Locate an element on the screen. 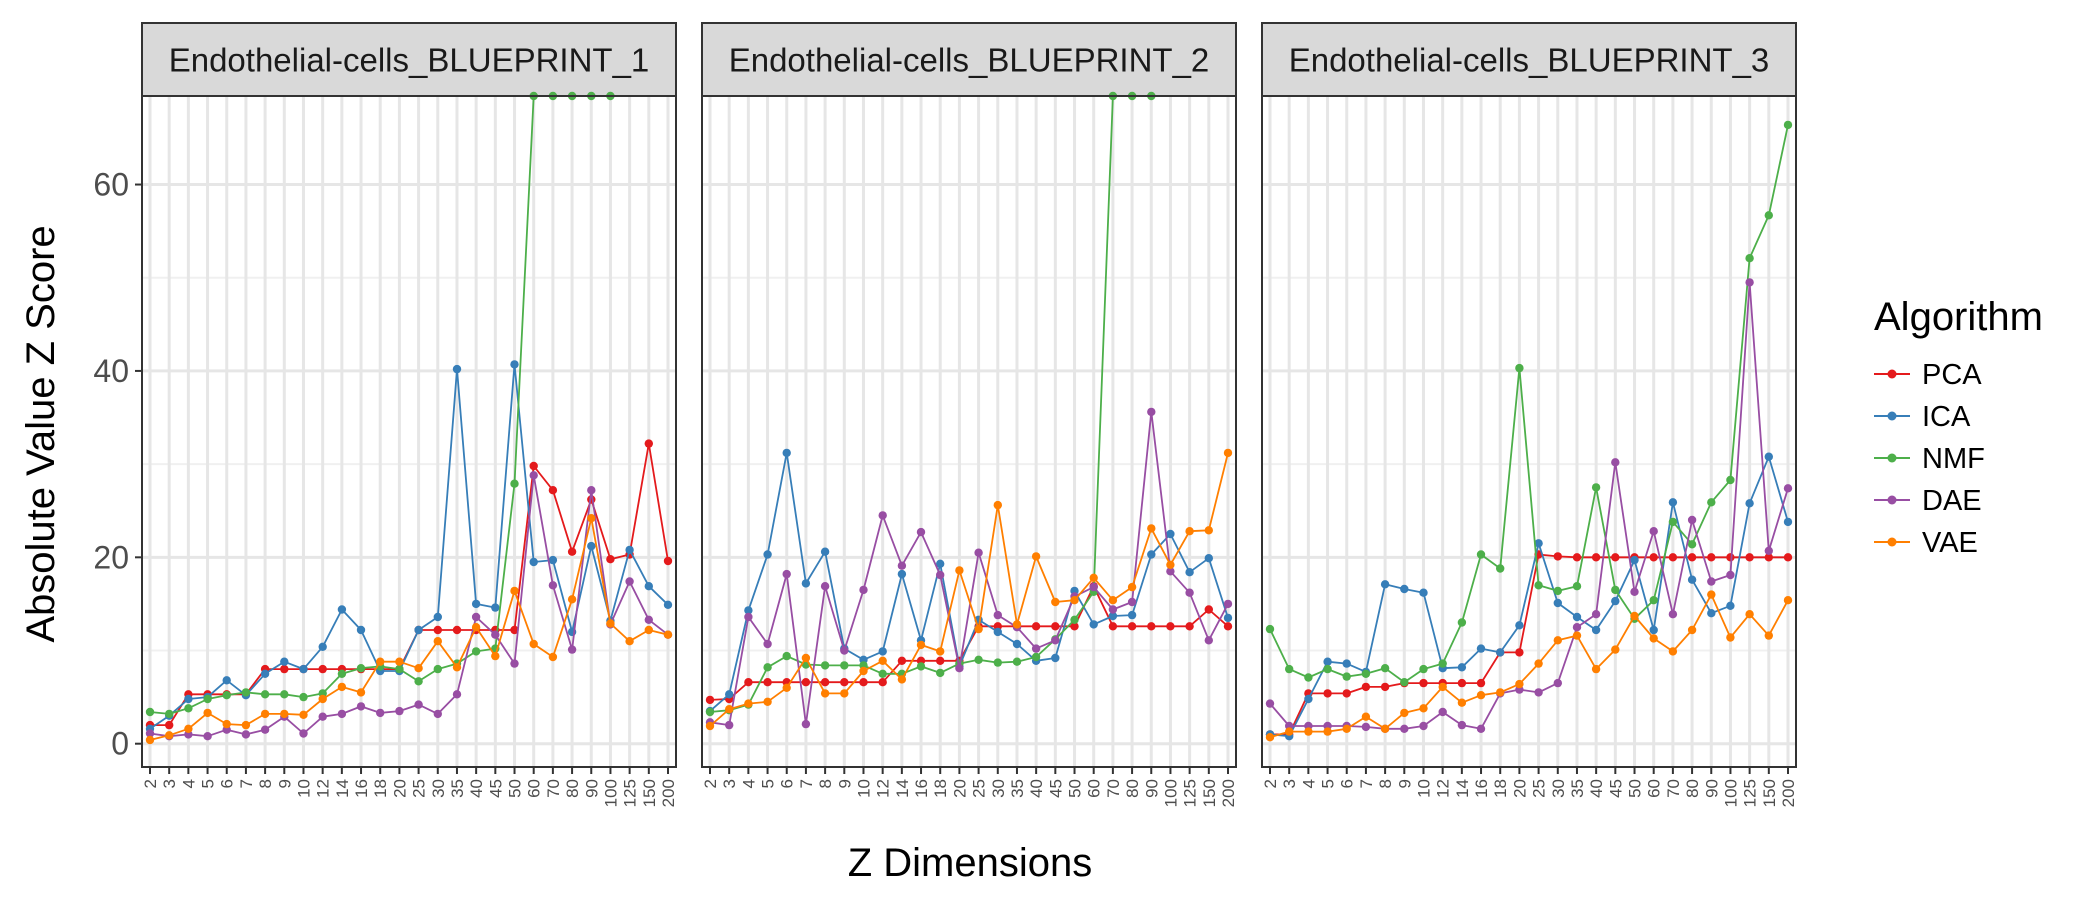 Image resolution: width=2100 pixels, height=900 pixels. x-tick-label: 35 is located at coordinates (1017, 788).